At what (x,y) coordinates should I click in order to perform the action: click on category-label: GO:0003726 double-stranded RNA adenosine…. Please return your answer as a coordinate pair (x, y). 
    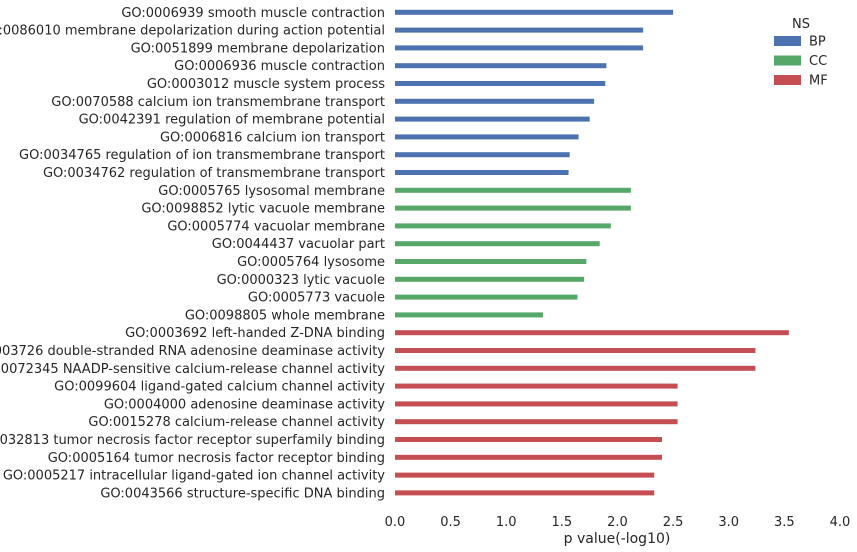
    Looking at the image, I should click on (192, 351).